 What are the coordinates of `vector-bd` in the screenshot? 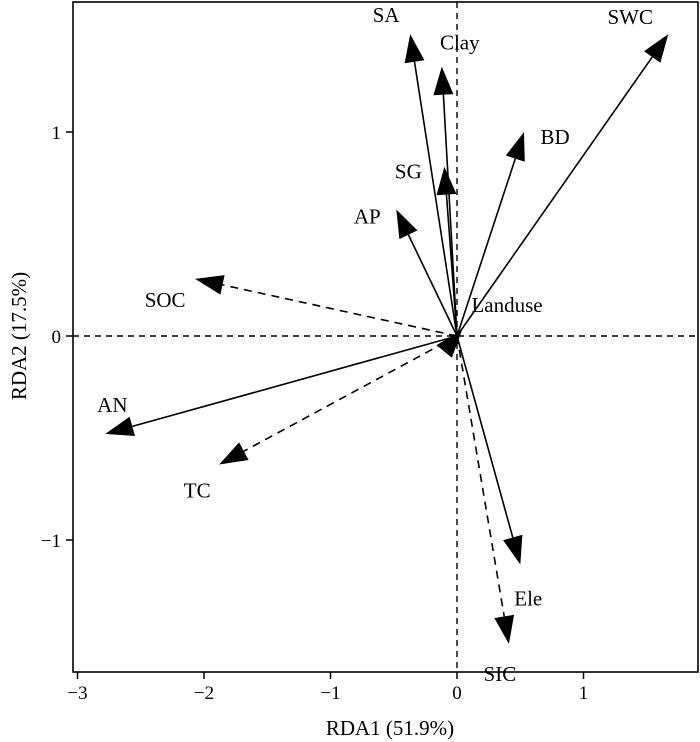 It's located at (490, 234).